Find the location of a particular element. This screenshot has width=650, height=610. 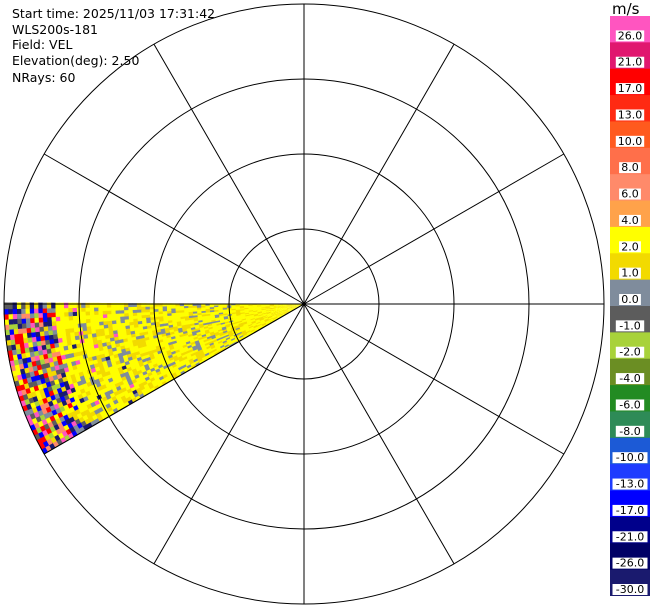

colorbar-tick-label: 2.0 is located at coordinates (630, 246).